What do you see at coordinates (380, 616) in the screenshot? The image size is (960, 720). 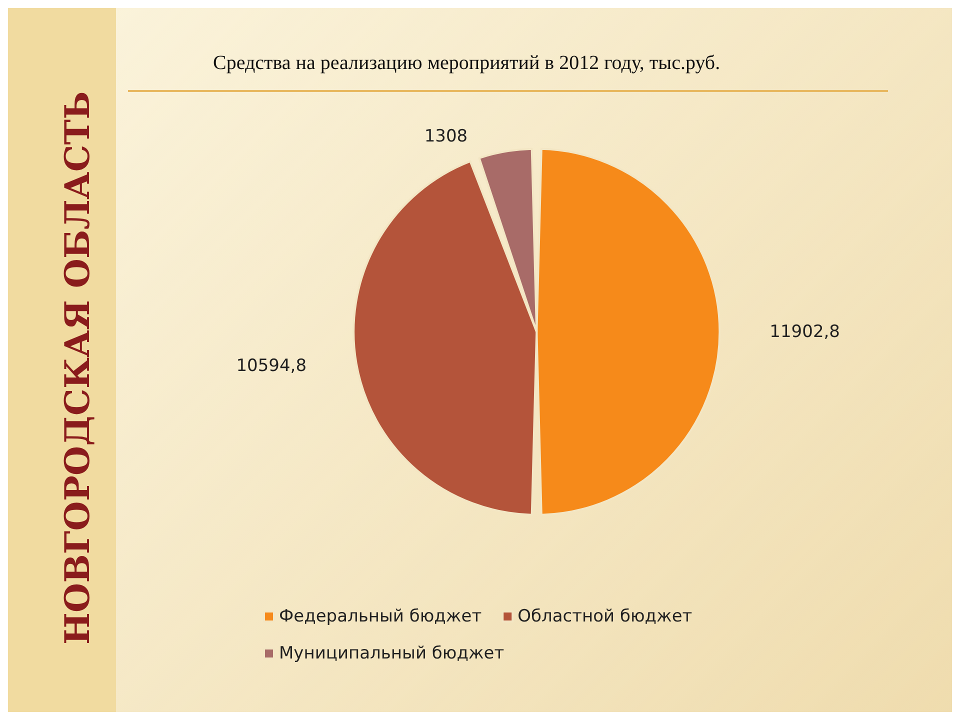 I see `legend-label: Федеральный бюджет` at bounding box center [380, 616].